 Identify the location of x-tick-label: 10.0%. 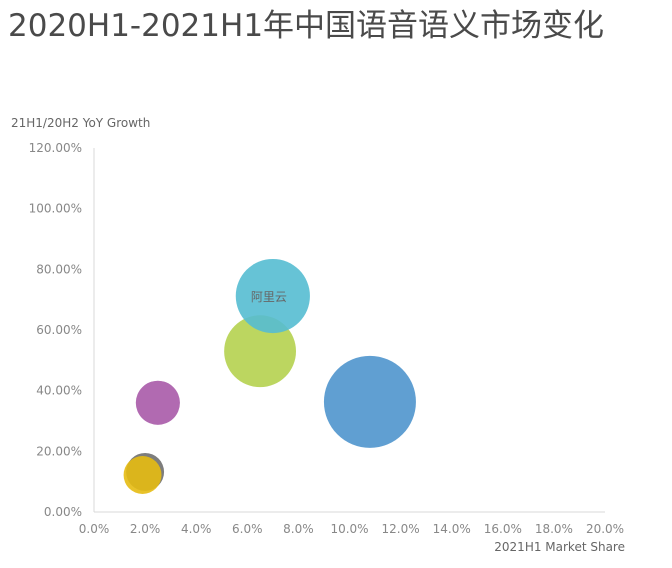
(349, 529).